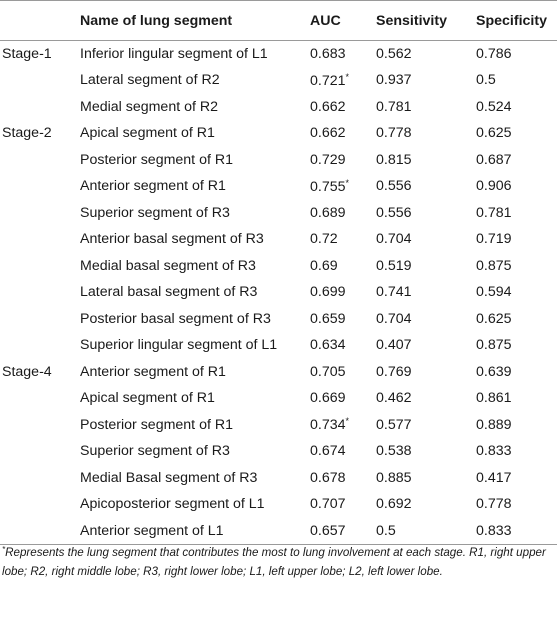 Image resolution: width=557 pixels, height=629 pixels. What do you see at coordinates (516, 20) in the screenshot?
I see `header-specificity: Specificity` at bounding box center [516, 20].